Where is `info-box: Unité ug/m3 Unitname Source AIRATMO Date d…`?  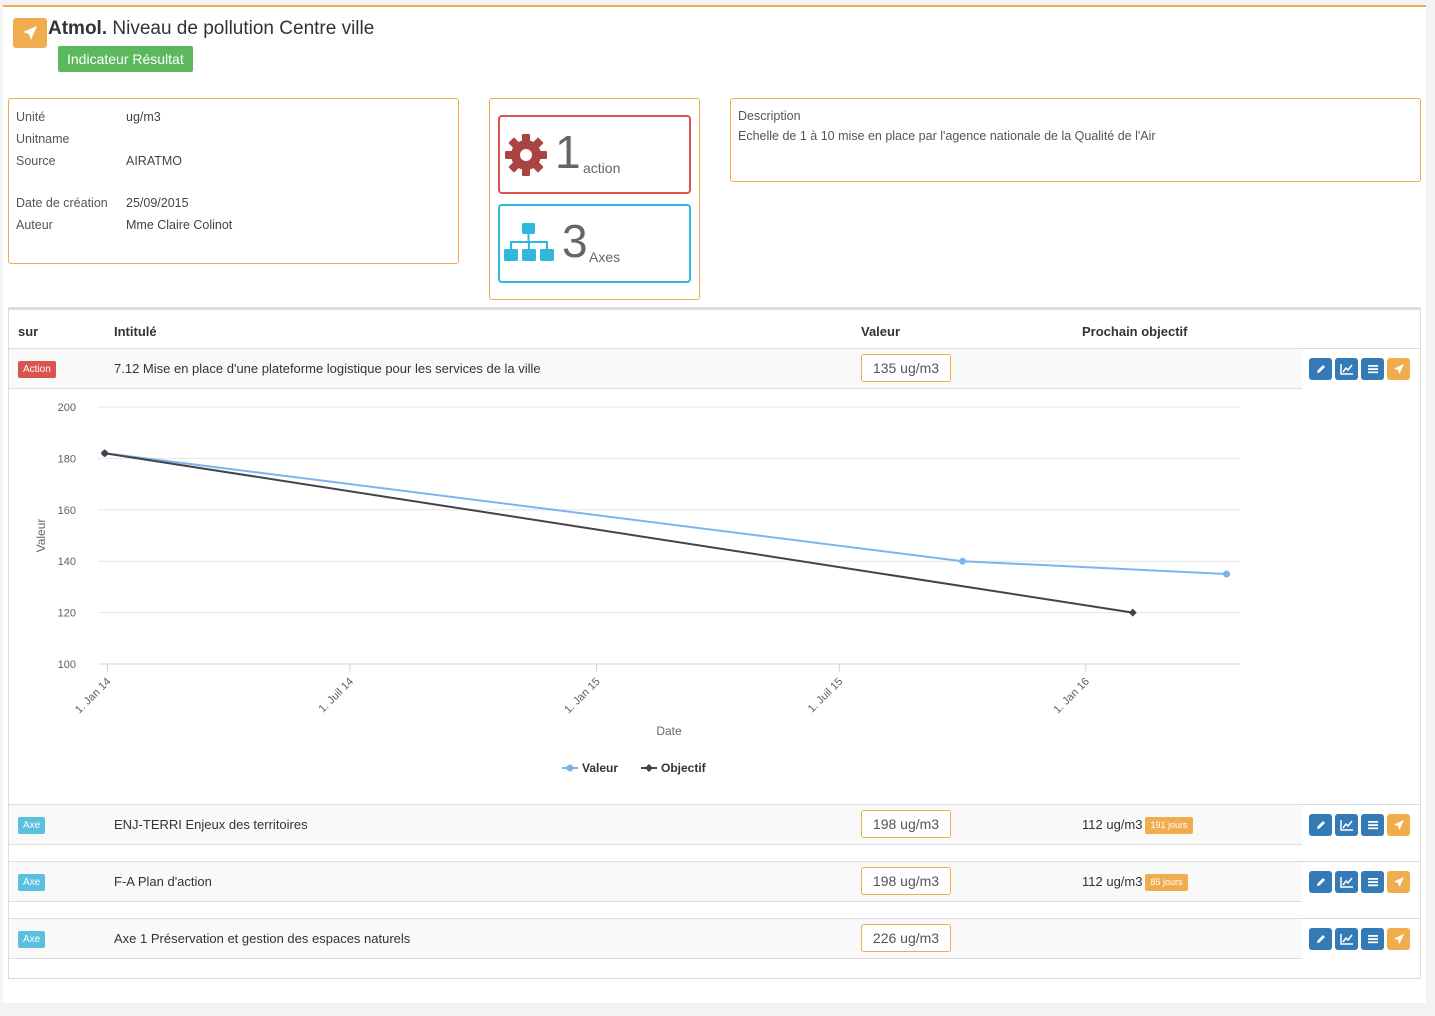
info-box: Unité ug/m3 Unitname Source AIRATMO Date d… is located at coordinates (233, 181).